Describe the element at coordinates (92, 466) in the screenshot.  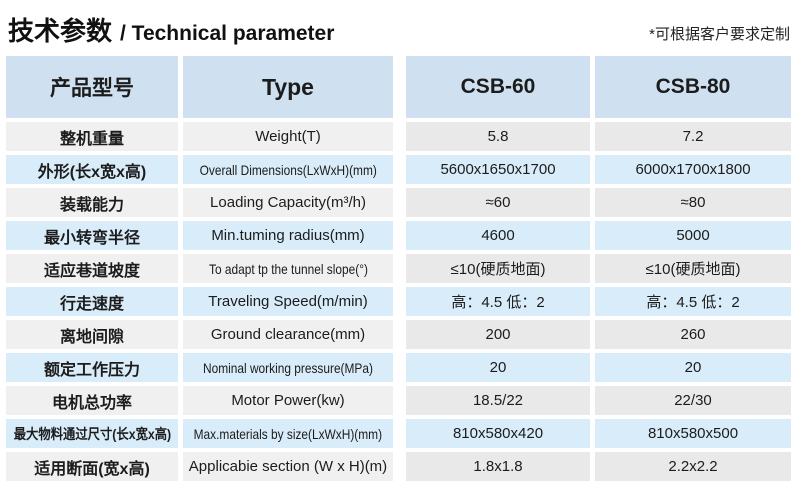
I see `param-zh-cell: 适用断面(宽x高)` at that location.